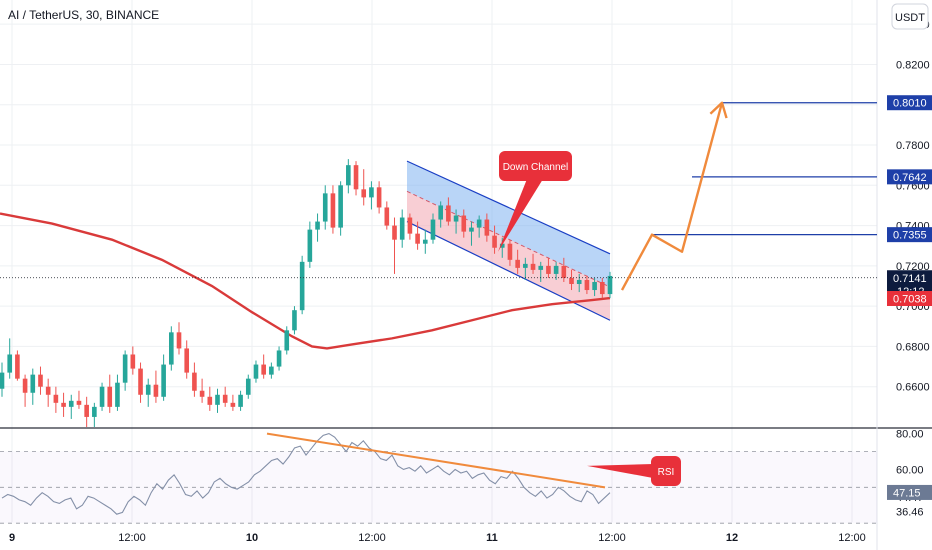 The width and height of the screenshot is (932, 550). I want to click on currency-button: USDT, so click(910, 16).